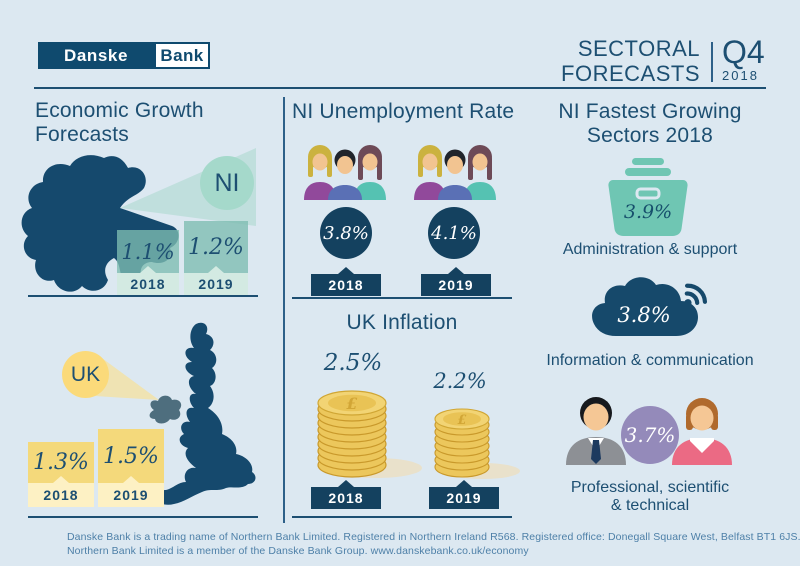 This screenshot has height=566, width=800. What do you see at coordinates (743, 52) in the screenshot?
I see `header-quarter: Q4` at bounding box center [743, 52].